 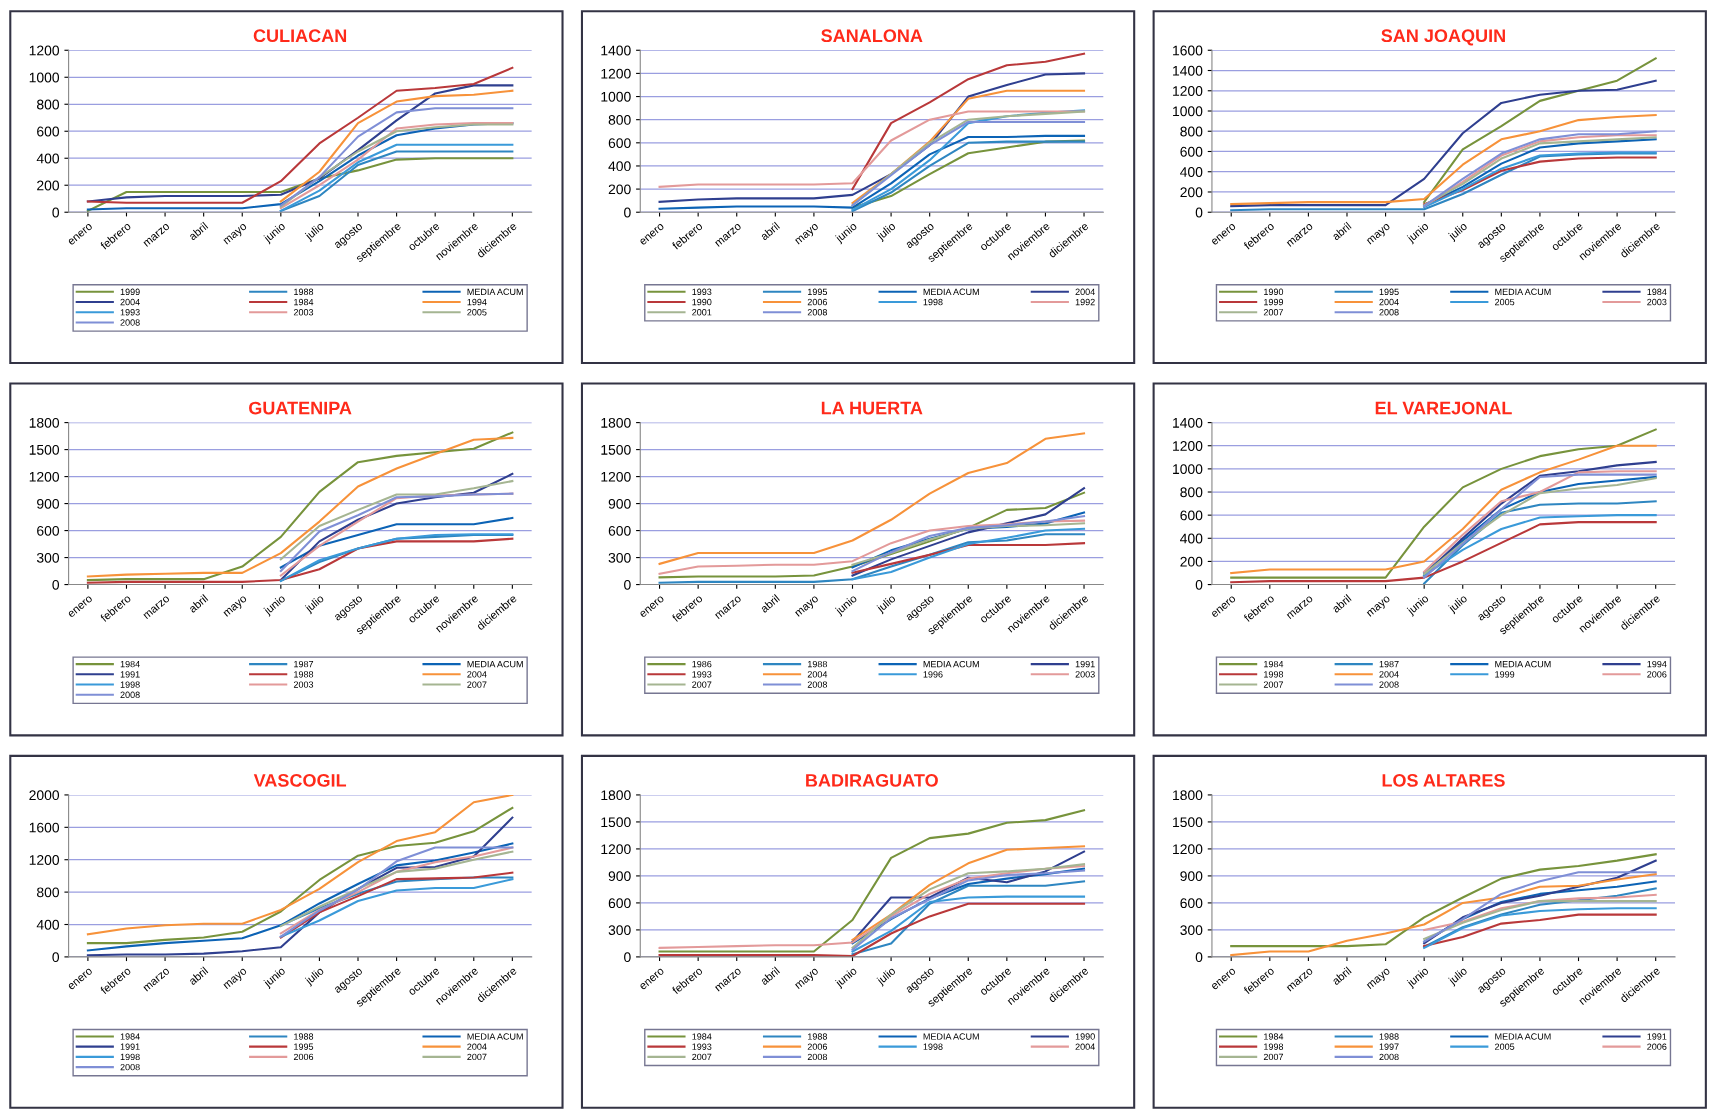 I want to click on chart-title: SANALONA, so click(x=872, y=36).